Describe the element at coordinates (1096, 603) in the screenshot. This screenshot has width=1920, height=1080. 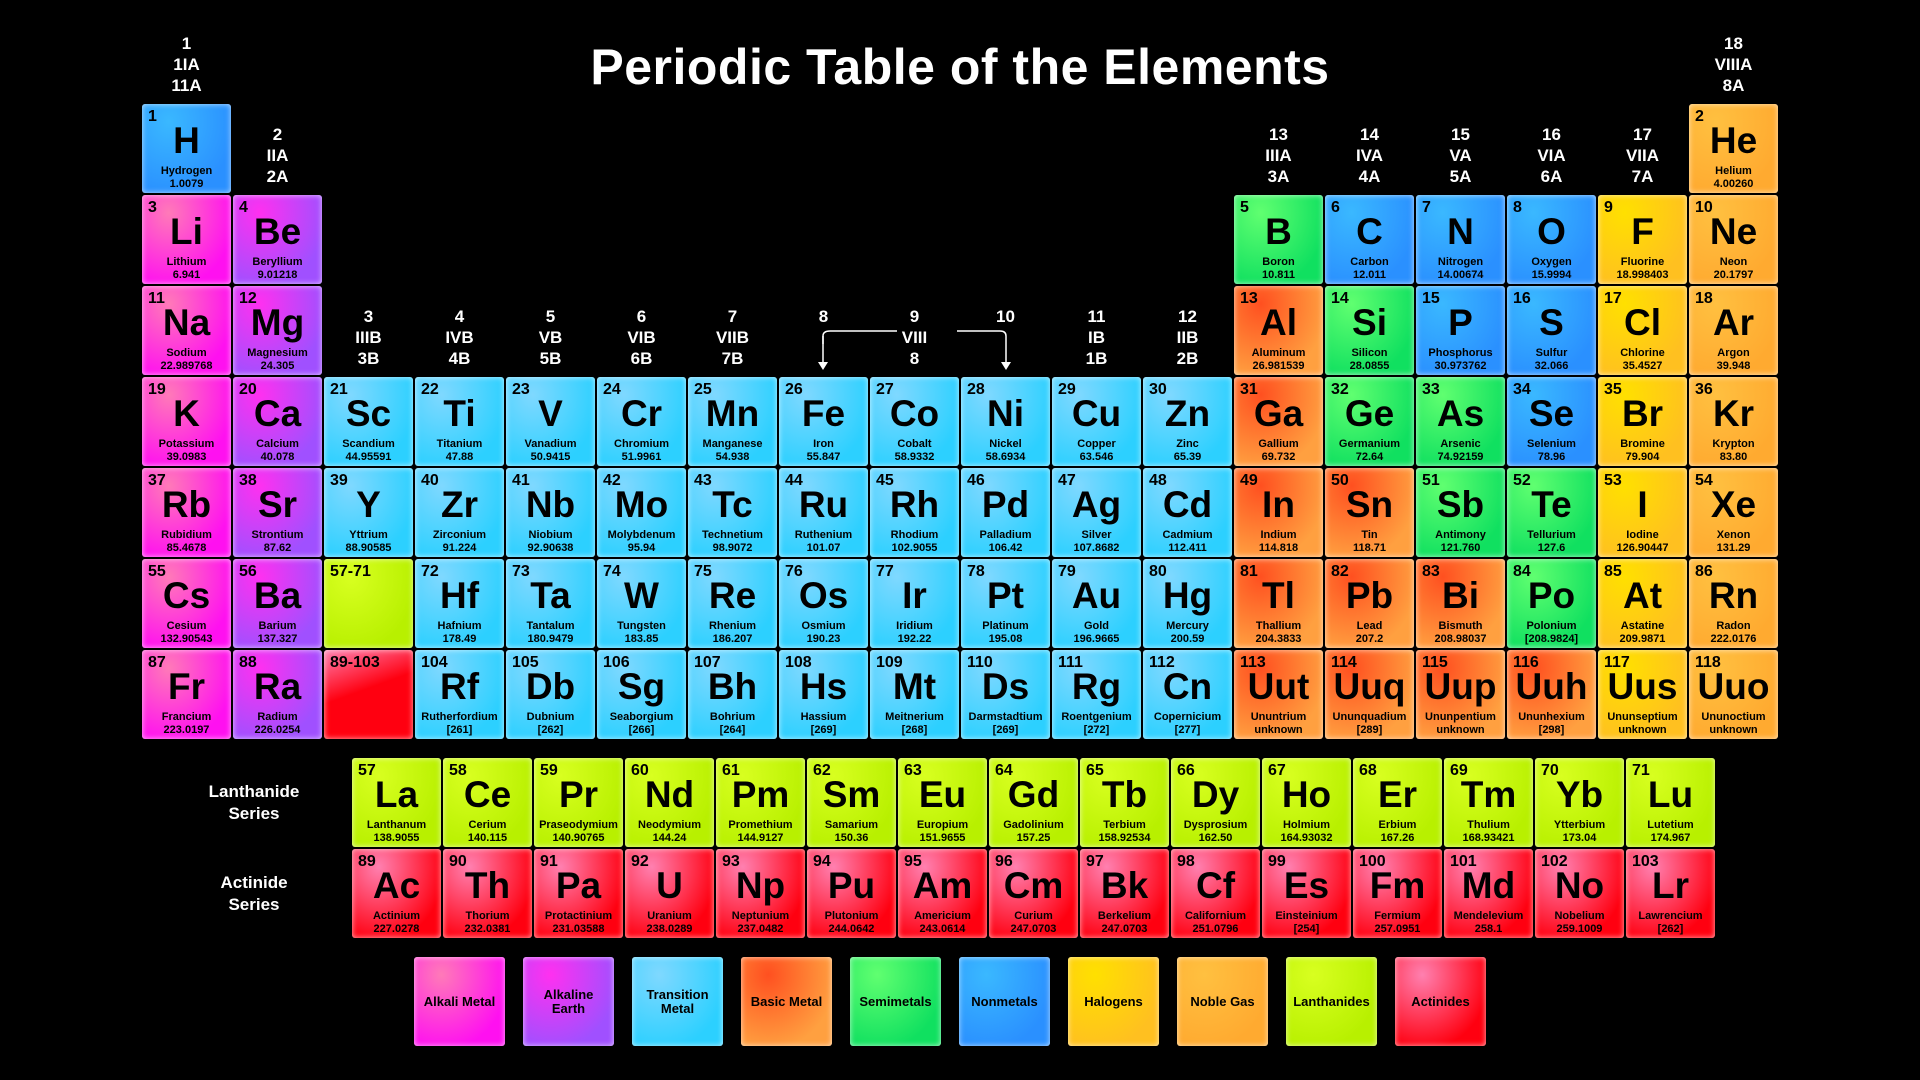
I see `element-cell-au: 79 Au Gold 196.9665` at that location.